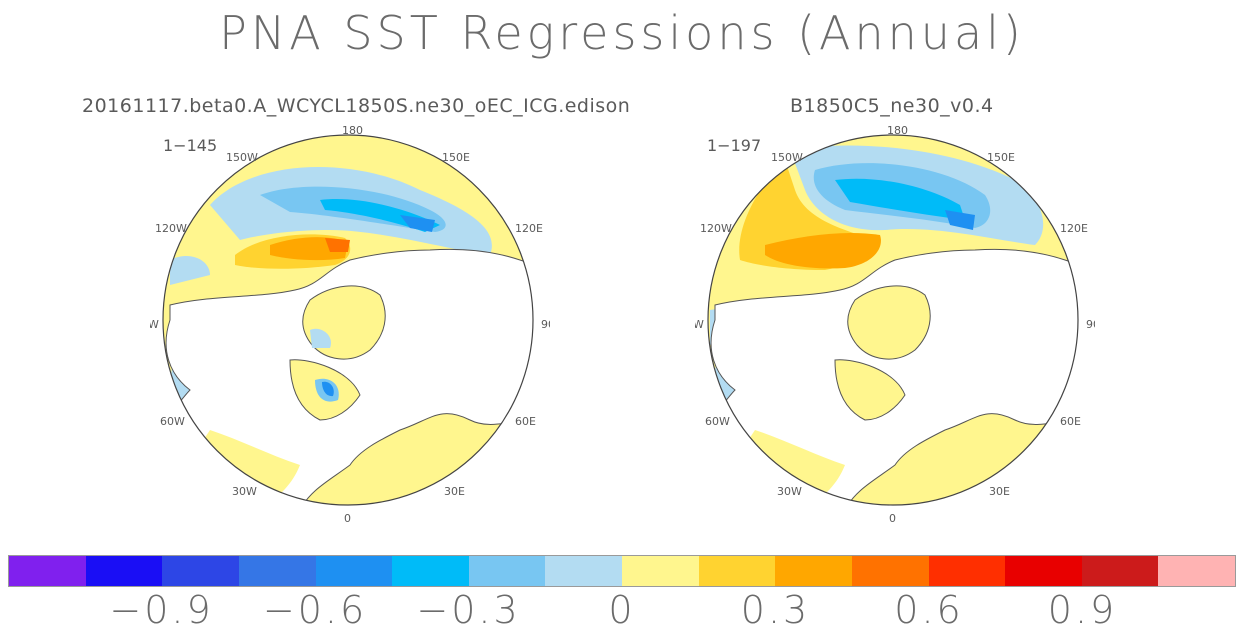 The image size is (1244, 635). I want to click on colorbar-labels: −0.9 −0.6 −0.3 0 0.3 0.6 0.9, so click(622, 610).